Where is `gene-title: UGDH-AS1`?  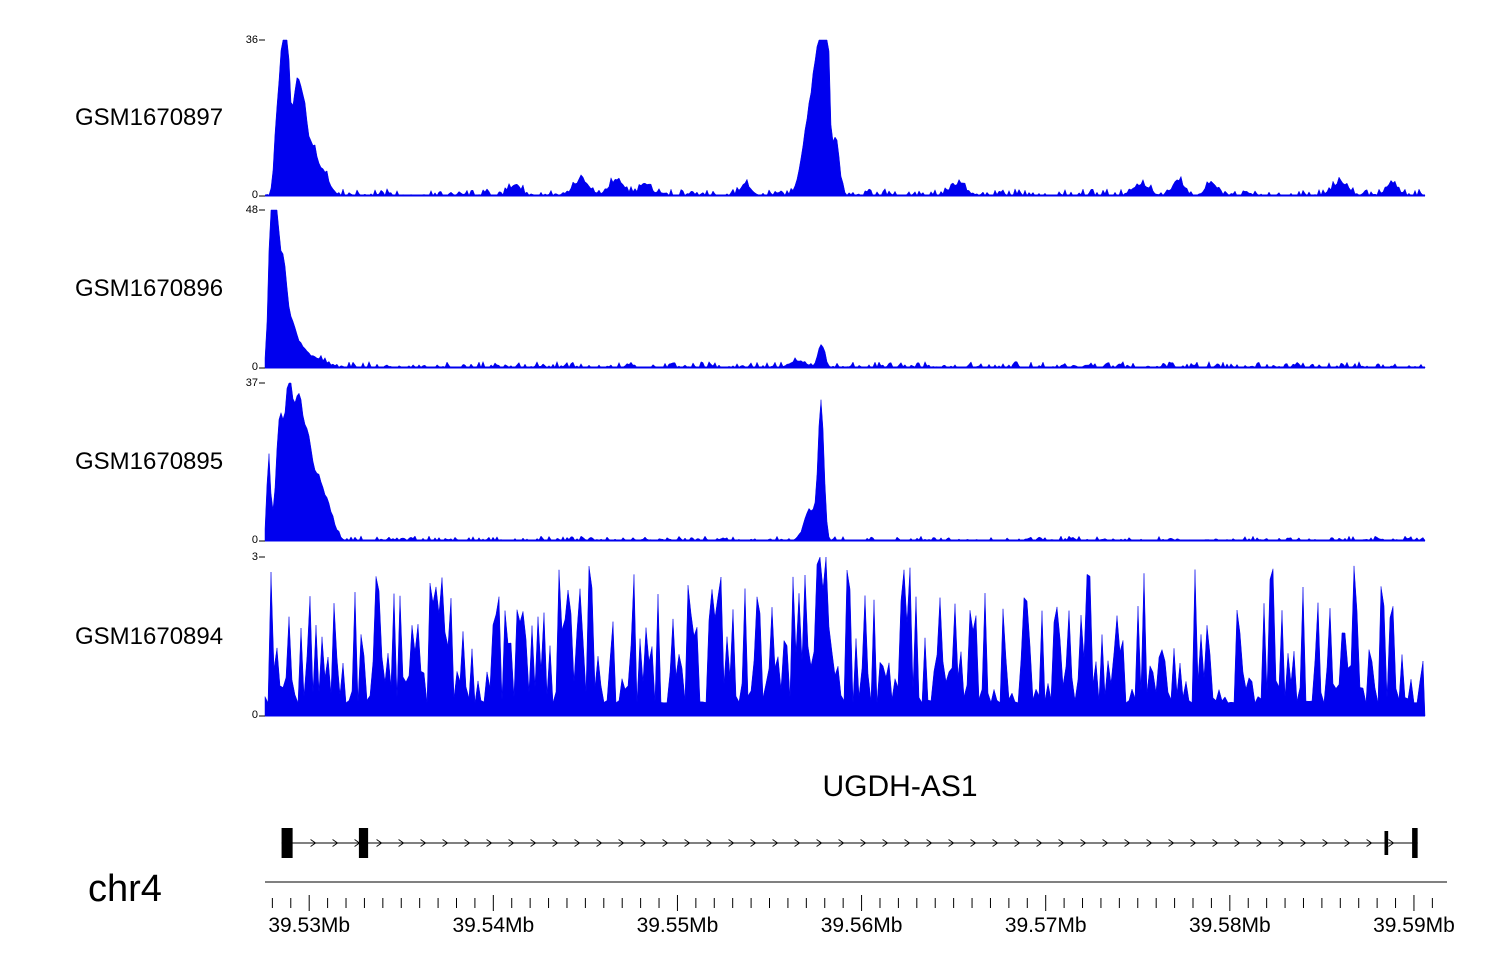 gene-title: UGDH-AS1 is located at coordinates (900, 786).